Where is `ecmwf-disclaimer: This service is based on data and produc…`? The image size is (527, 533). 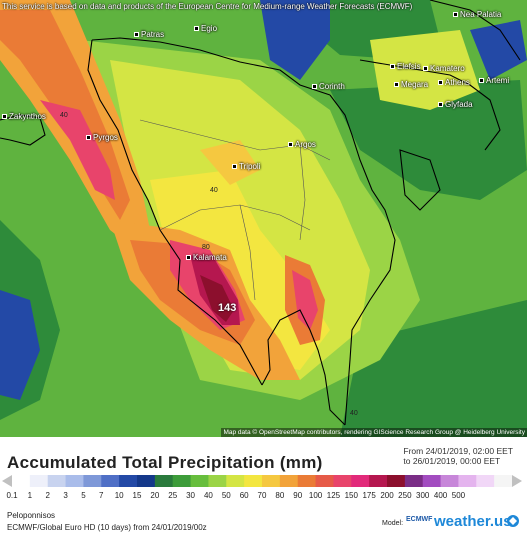 ecmwf-disclaimer: This service is based on data and produc… is located at coordinates (207, 6).